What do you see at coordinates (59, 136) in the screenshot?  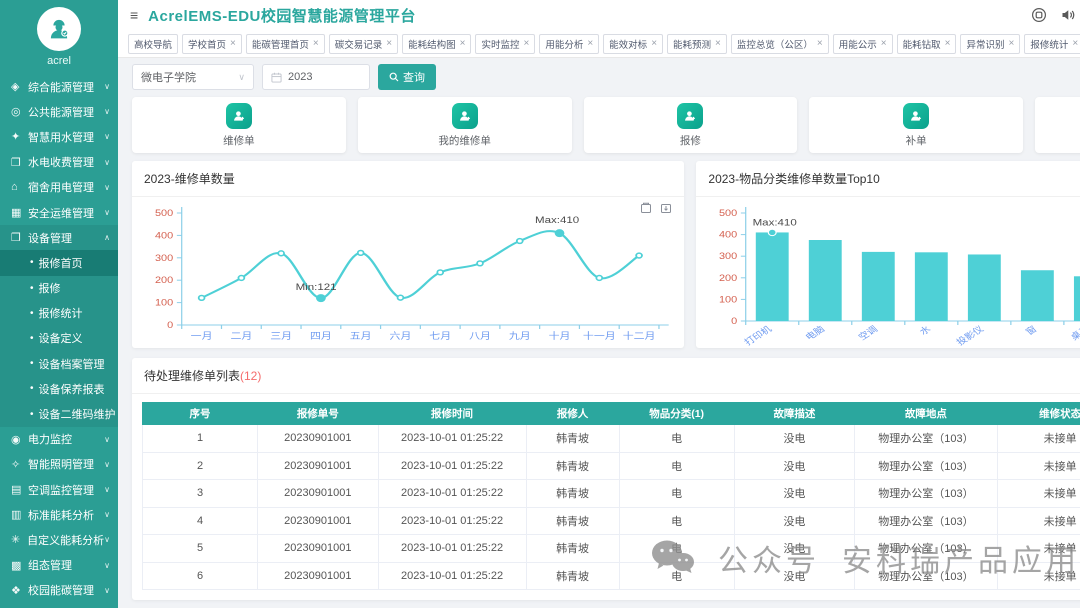 I see `sidebar-item: ✦ 智慧用水管理 ∨` at bounding box center [59, 136].